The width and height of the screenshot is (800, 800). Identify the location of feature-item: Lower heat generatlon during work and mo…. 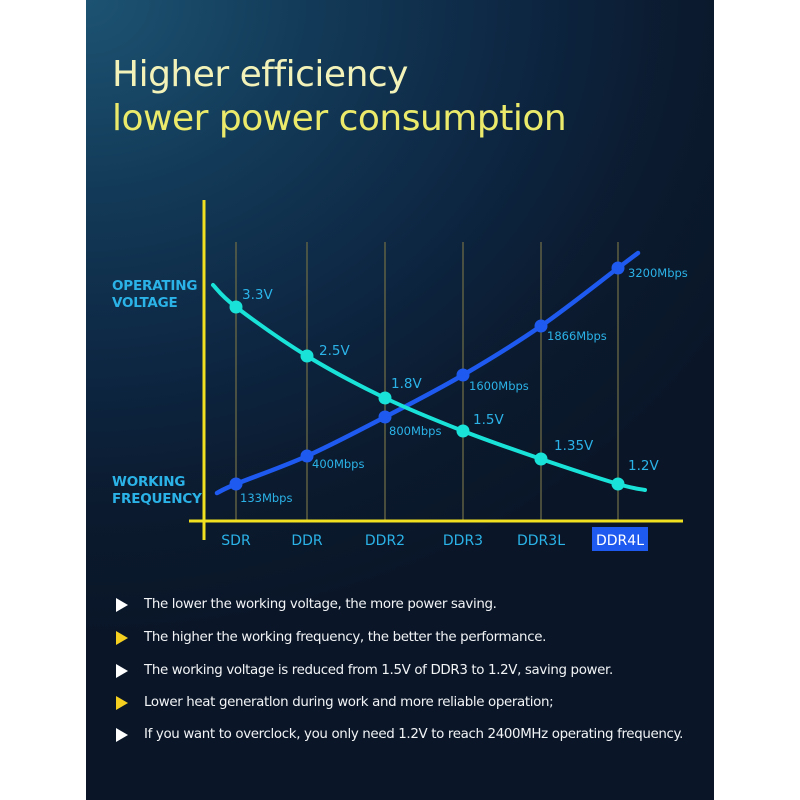
(335, 702).